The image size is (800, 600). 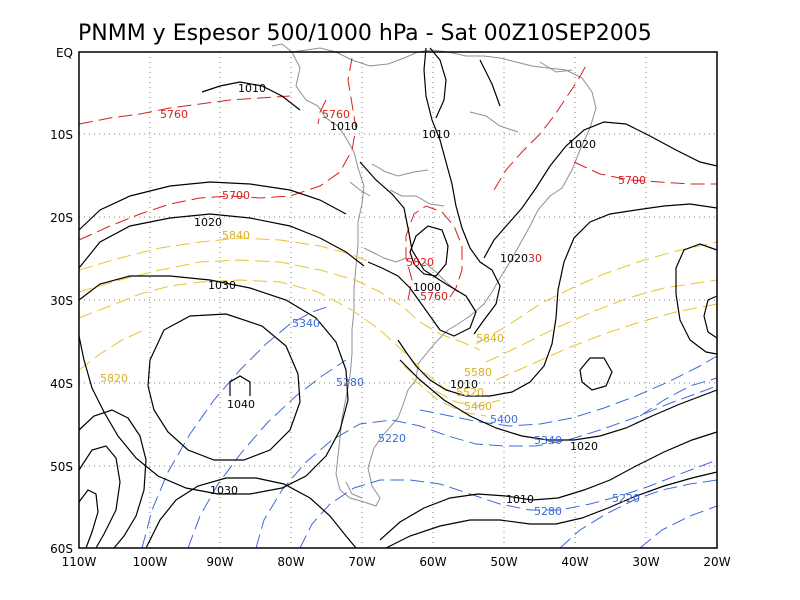 What do you see at coordinates (470, 392) in the screenshot?
I see `thickness-label: 5520` at bounding box center [470, 392].